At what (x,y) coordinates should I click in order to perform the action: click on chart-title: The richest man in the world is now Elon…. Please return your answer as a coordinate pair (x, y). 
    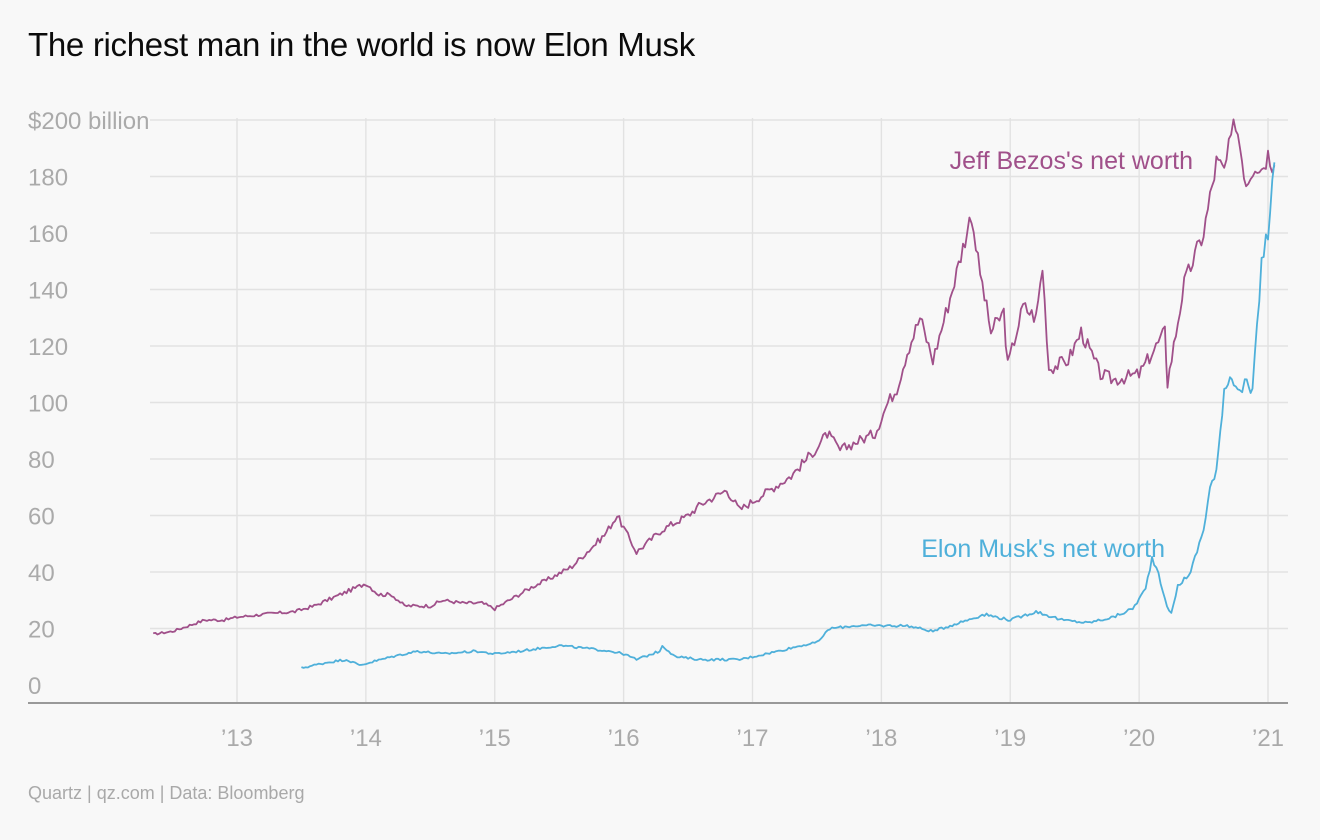
    Looking at the image, I should click on (361, 44).